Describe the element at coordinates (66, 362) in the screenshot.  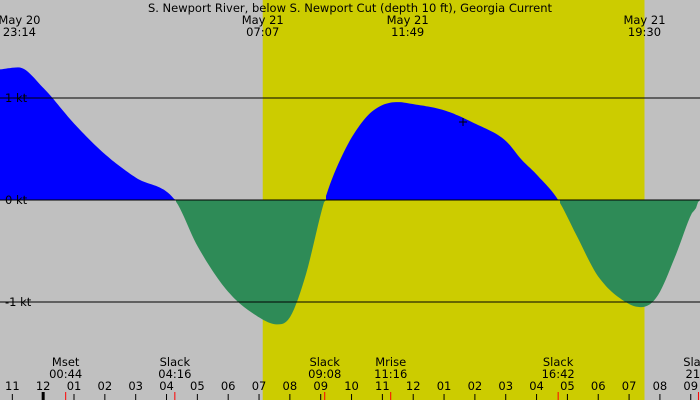
I see `event-name-label: Mset` at that location.